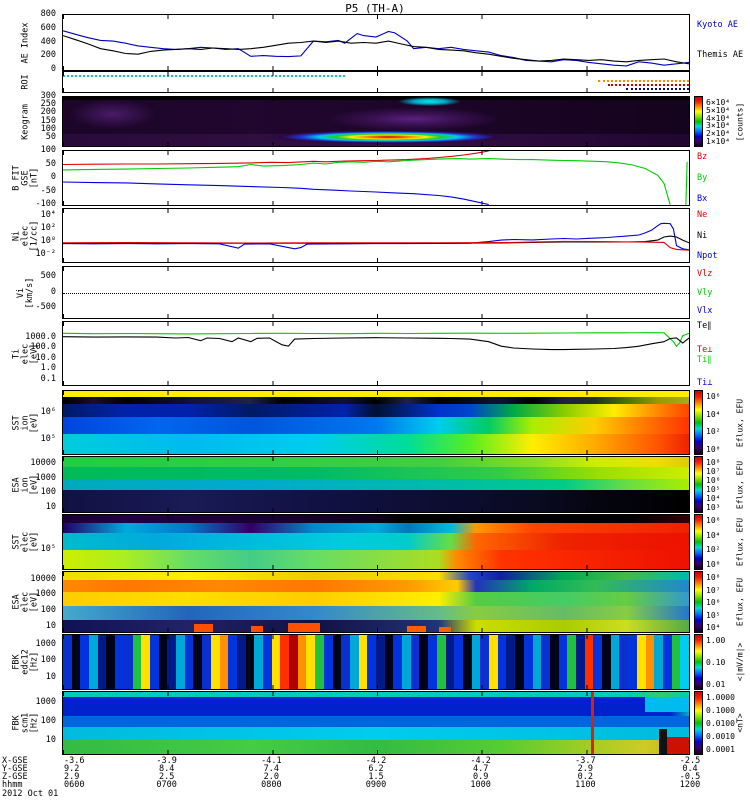 Image resolution: width=750 pixels, height=800 pixels. Describe the element at coordinates (702, 235) in the screenshot. I see `legend-Ni: Ni` at that location.